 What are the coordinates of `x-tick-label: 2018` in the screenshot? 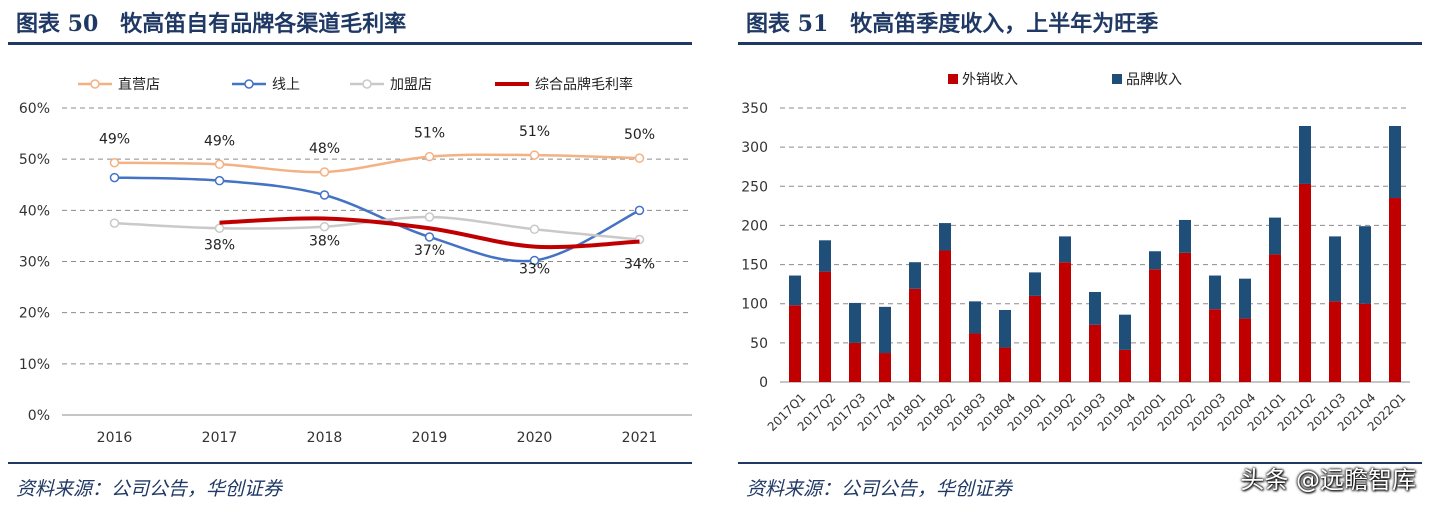 It's located at (325, 438).